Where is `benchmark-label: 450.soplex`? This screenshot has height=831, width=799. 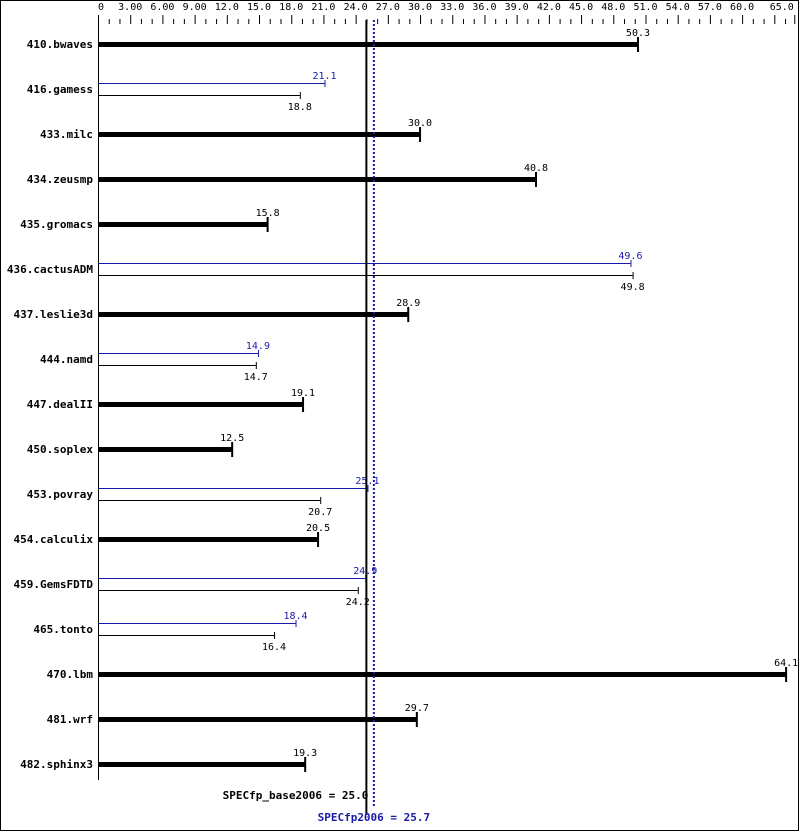 benchmark-label: 450.soplex is located at coordinates (60, 449).